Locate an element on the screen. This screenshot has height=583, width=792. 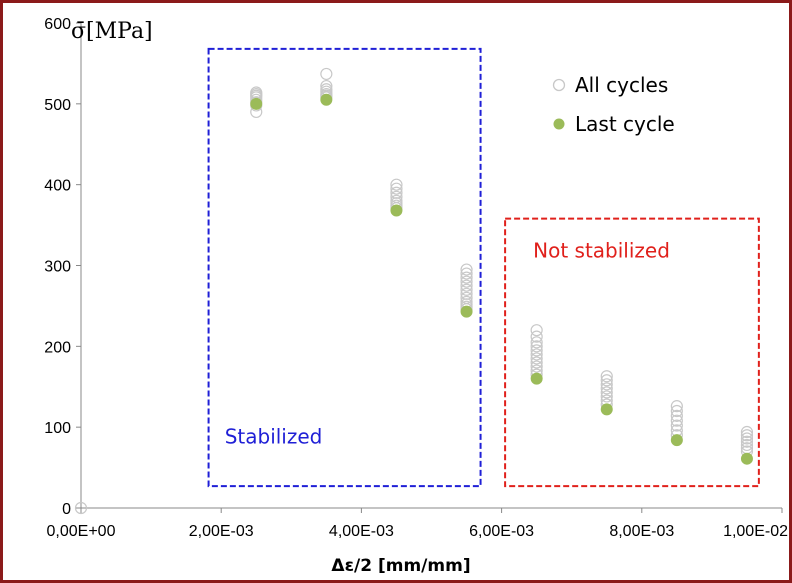
y-tick-label: 500 is located at coordinates (57, 105).